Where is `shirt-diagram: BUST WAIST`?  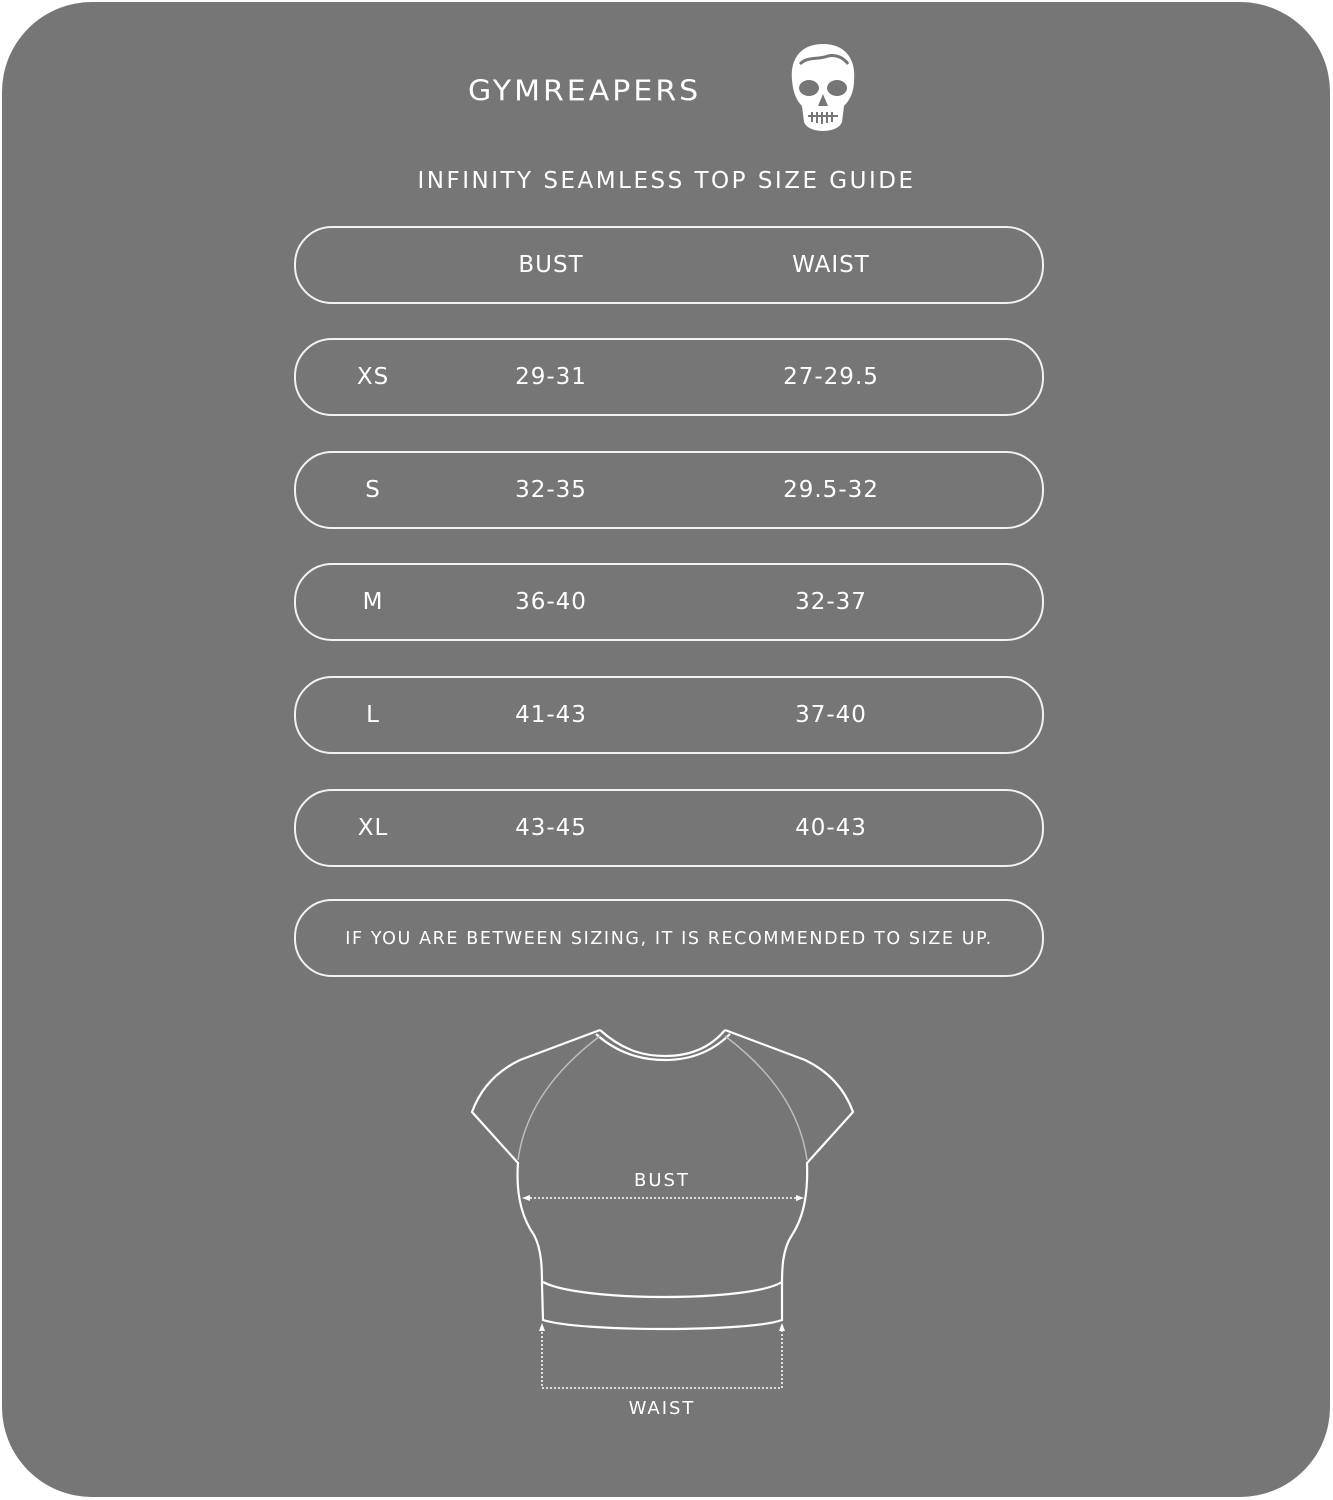 shirt-diagram: BUST WAIST is located at coordinates (665, 1225).